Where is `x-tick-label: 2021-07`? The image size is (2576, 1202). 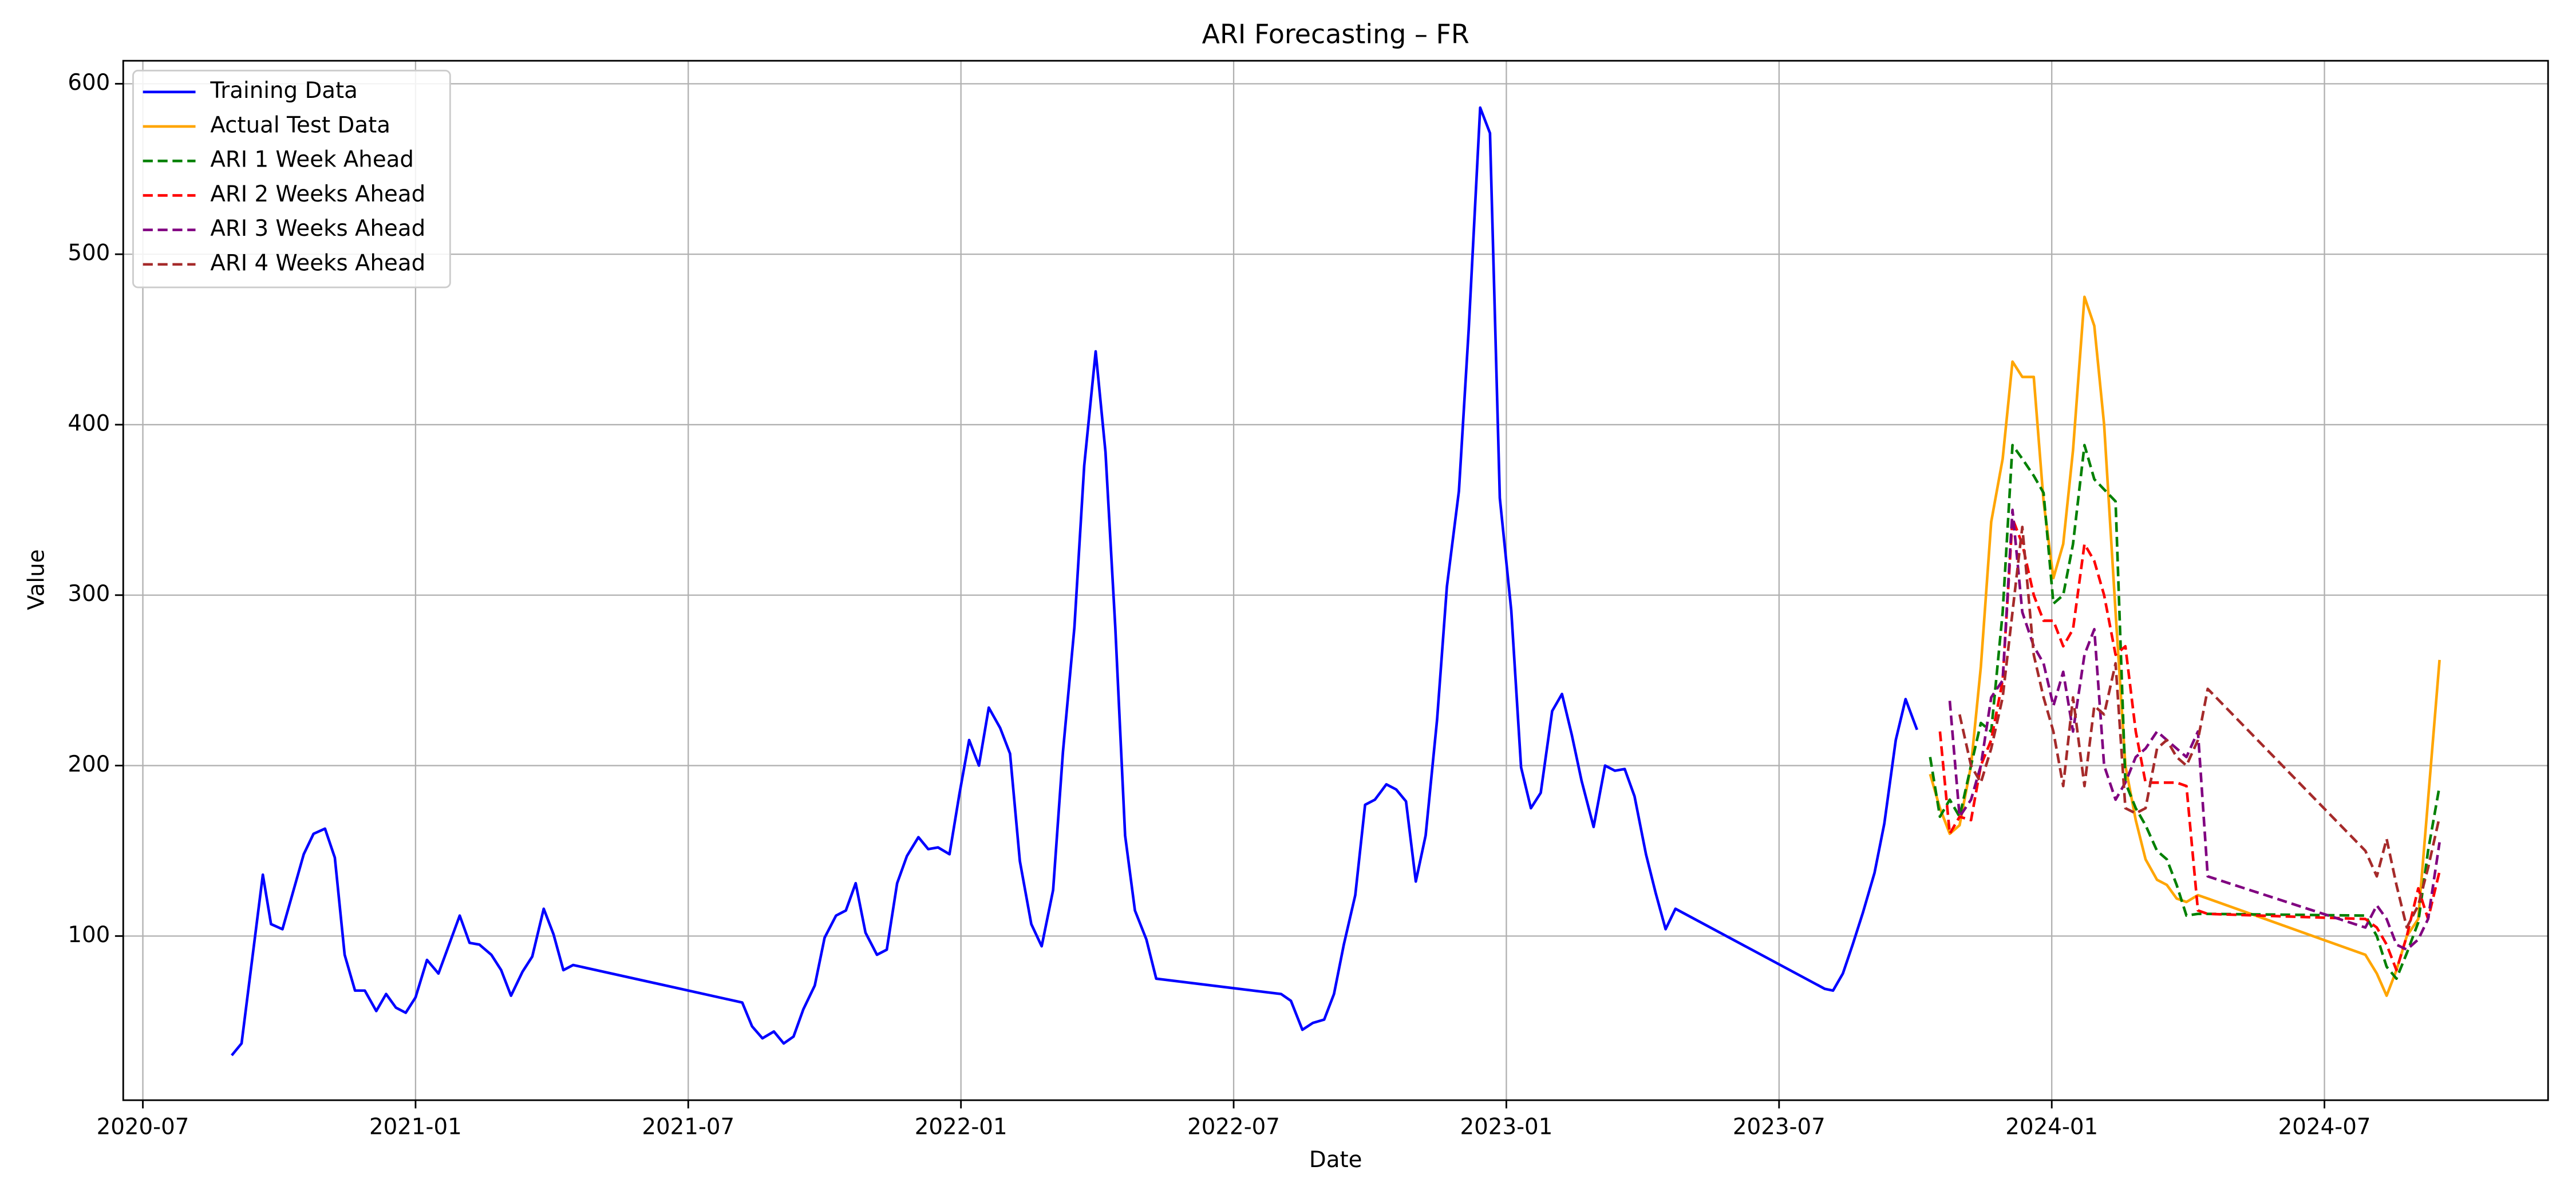
x-tick-label: 2021-07 is located at coordinates (688, 1127).